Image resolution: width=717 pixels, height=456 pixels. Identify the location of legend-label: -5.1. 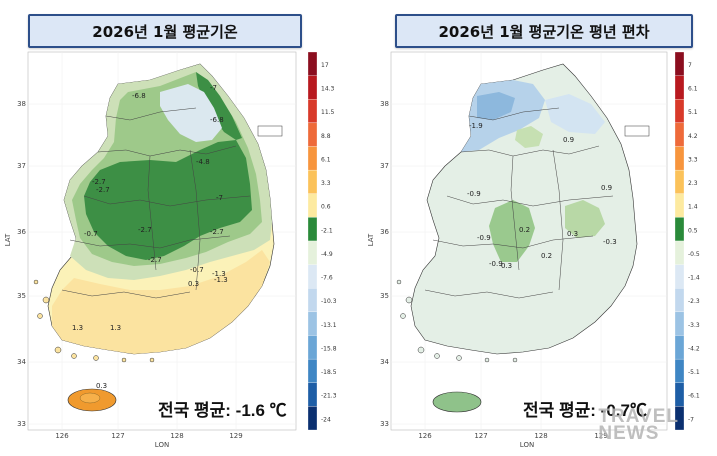
(694, 372).